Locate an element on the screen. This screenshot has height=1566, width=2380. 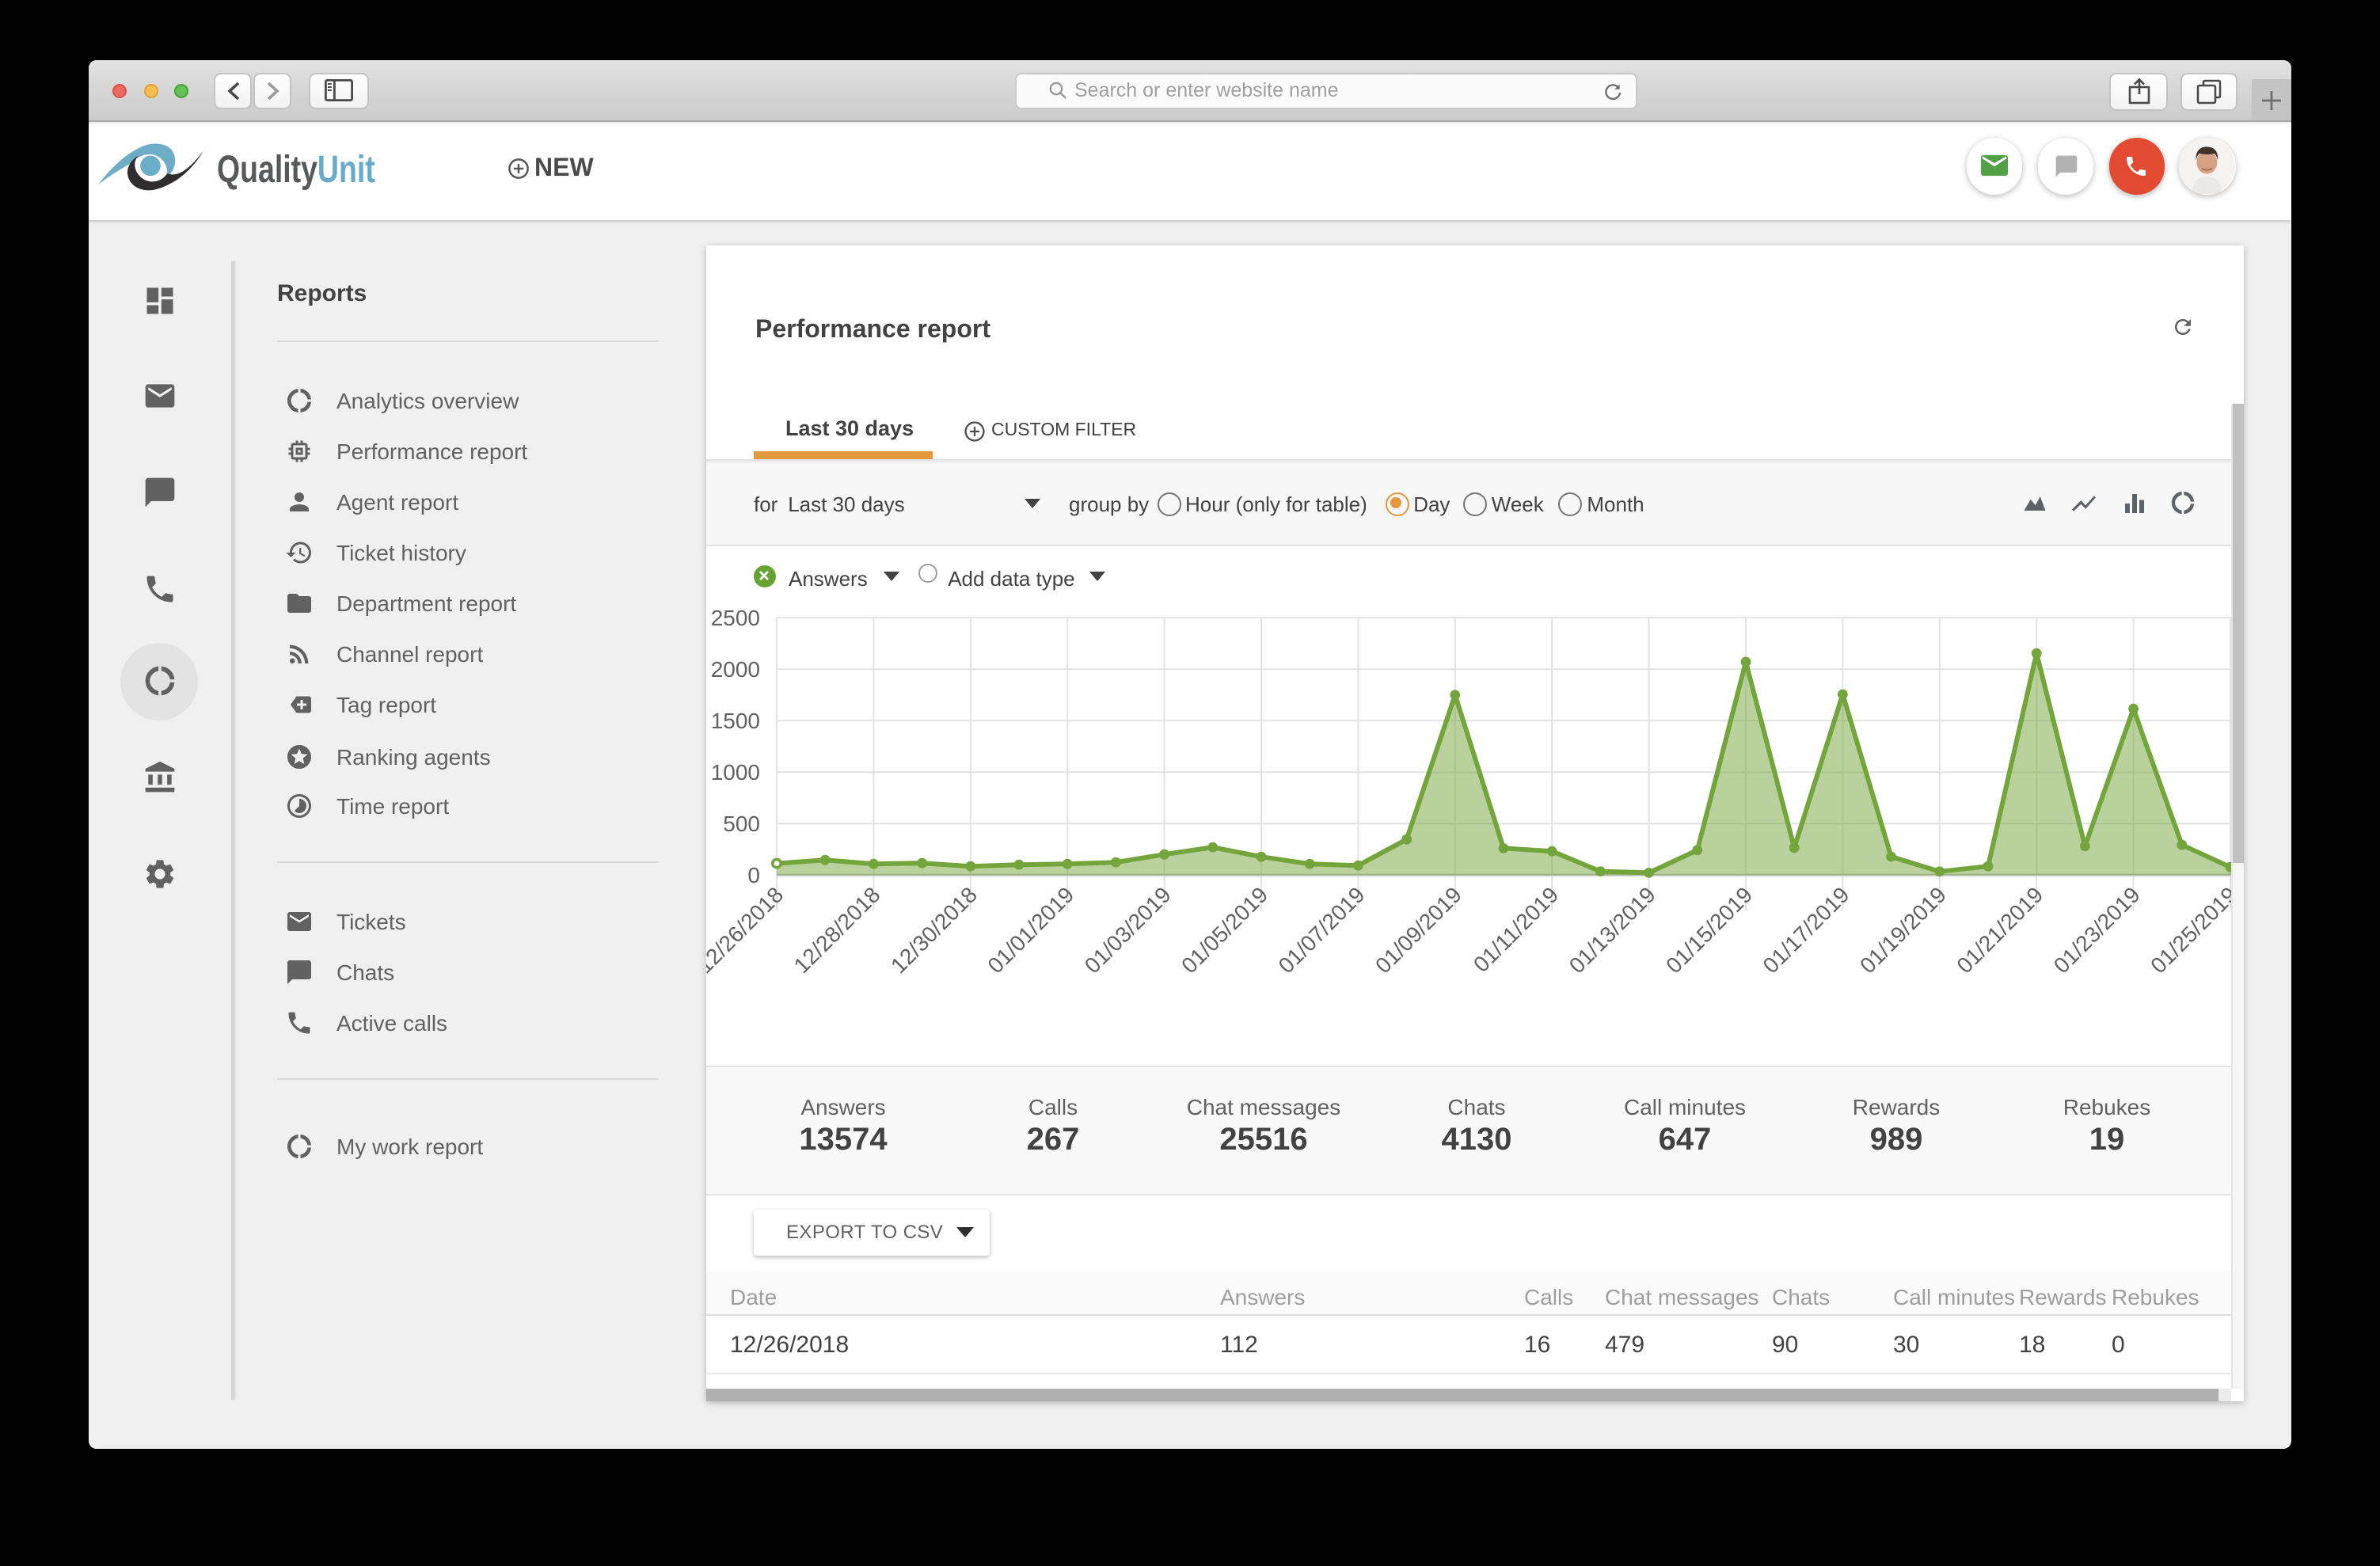
svg-text: 01/13/2019 is located at coordinates (1612, 930).